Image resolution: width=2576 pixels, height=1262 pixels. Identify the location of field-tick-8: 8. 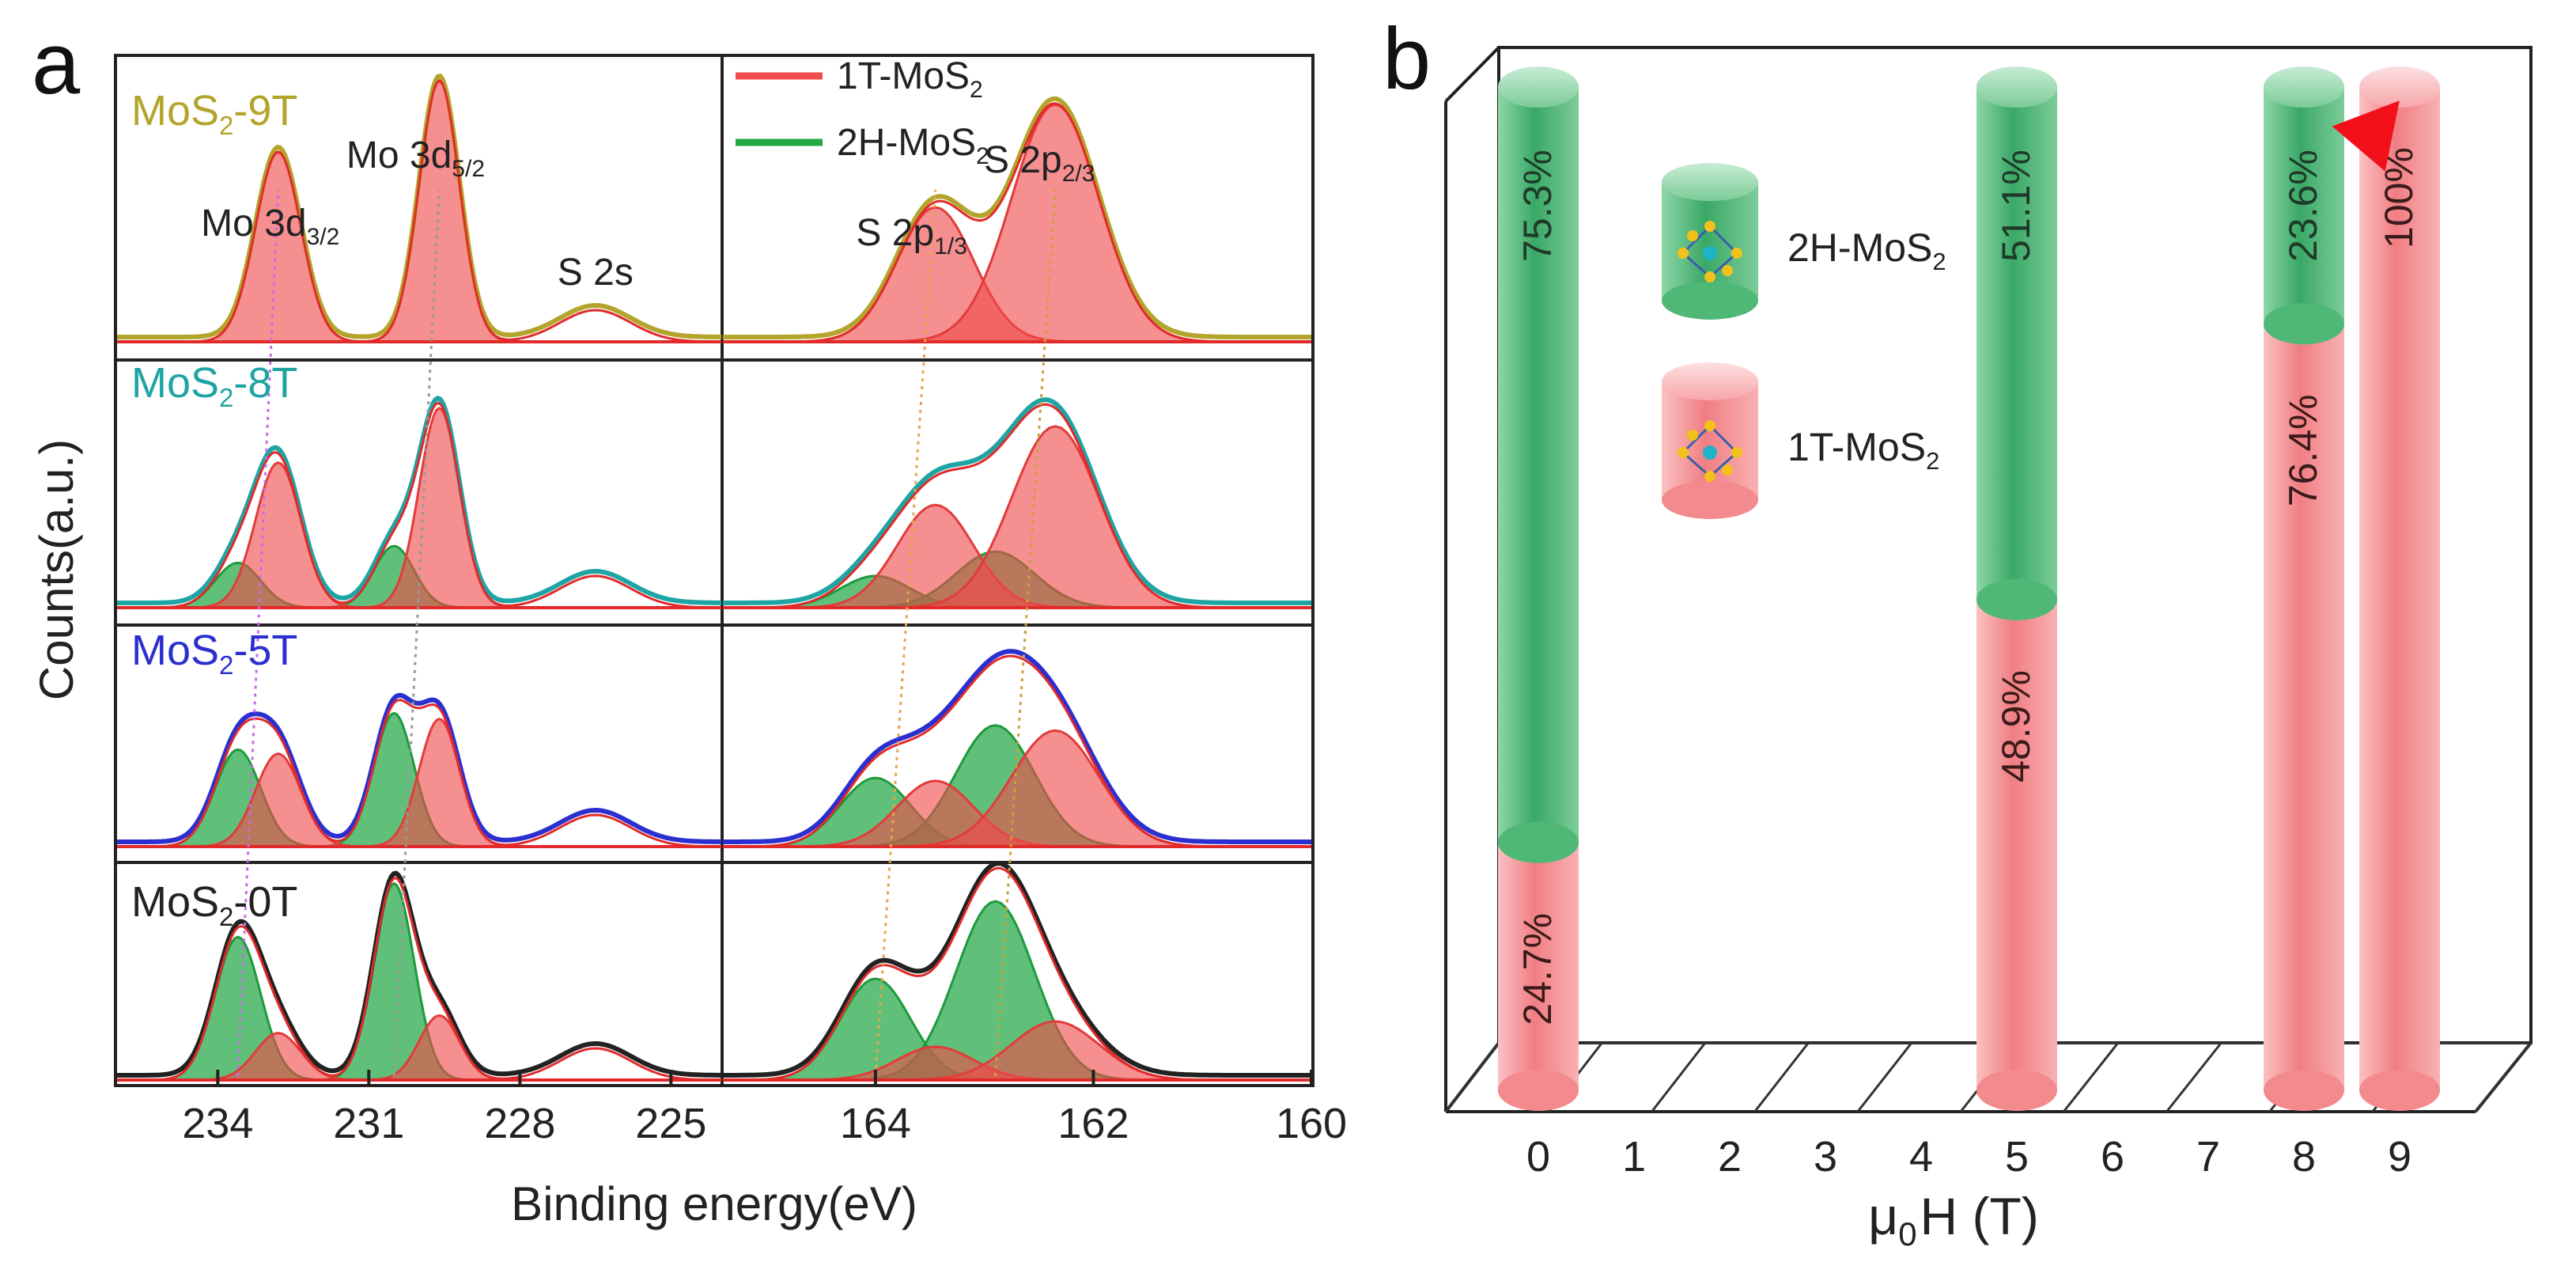
(2304, 1157).